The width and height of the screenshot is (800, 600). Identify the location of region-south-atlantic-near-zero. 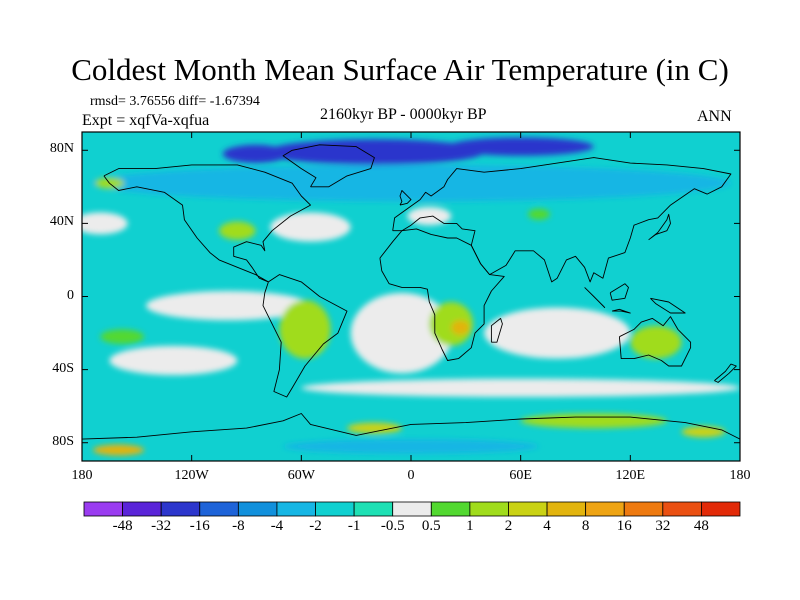
(402, 333).